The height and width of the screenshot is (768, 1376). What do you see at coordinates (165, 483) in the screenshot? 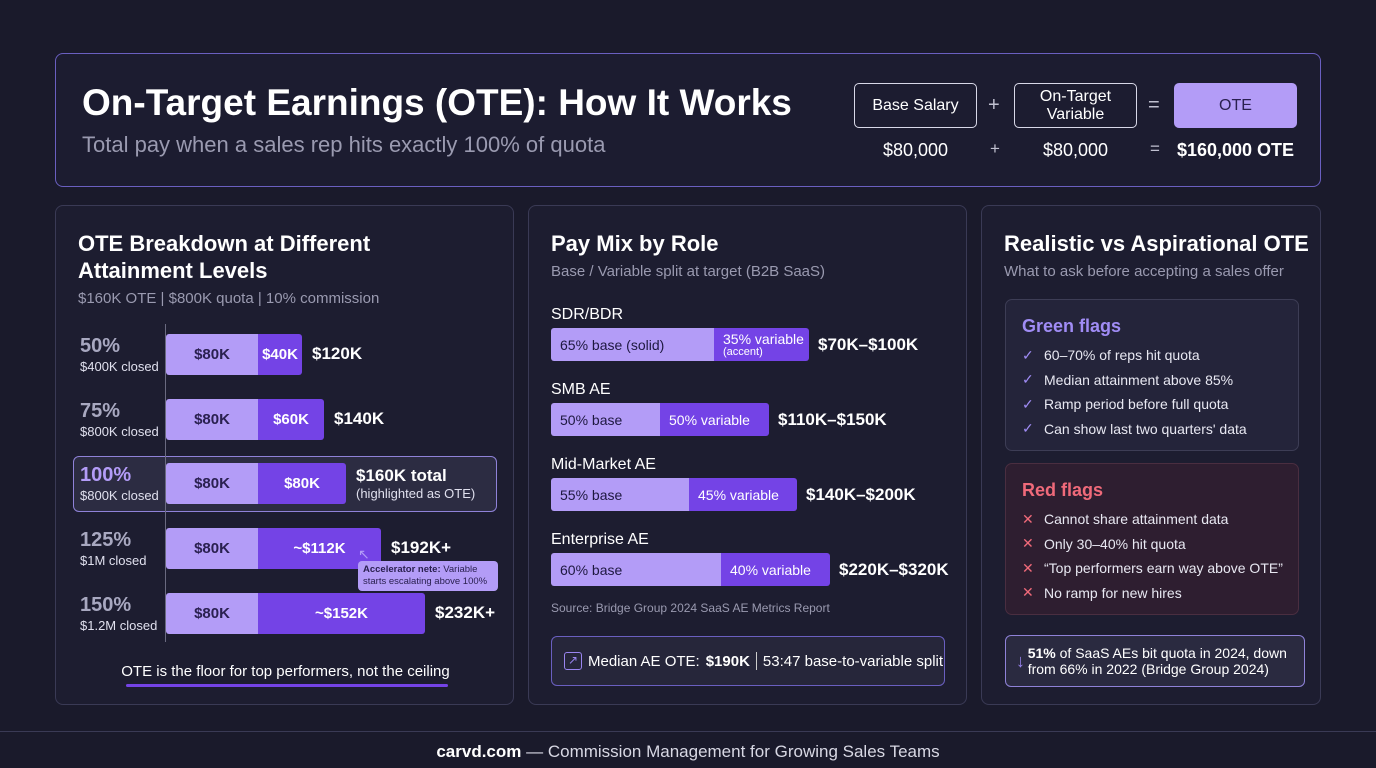
I see `axis-line` at bounding box center [165, 483].